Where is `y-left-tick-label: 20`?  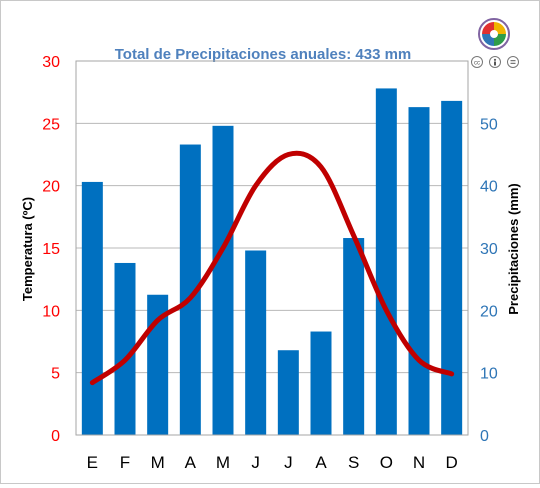
y-left-tick-label: 20 is located at coordinates (51, 187).